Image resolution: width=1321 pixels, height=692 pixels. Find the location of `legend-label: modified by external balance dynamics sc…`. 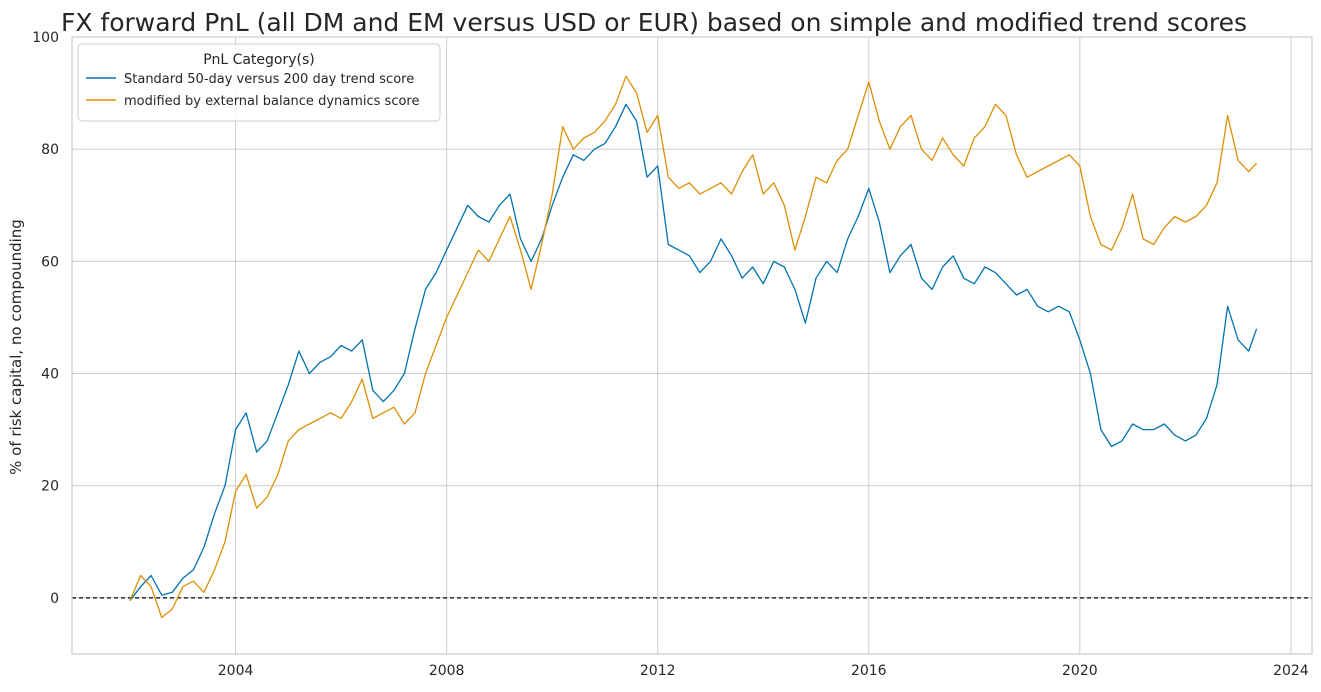

legend-label: modified by external balance dynamics sc… is located at coordinates (271, 101).